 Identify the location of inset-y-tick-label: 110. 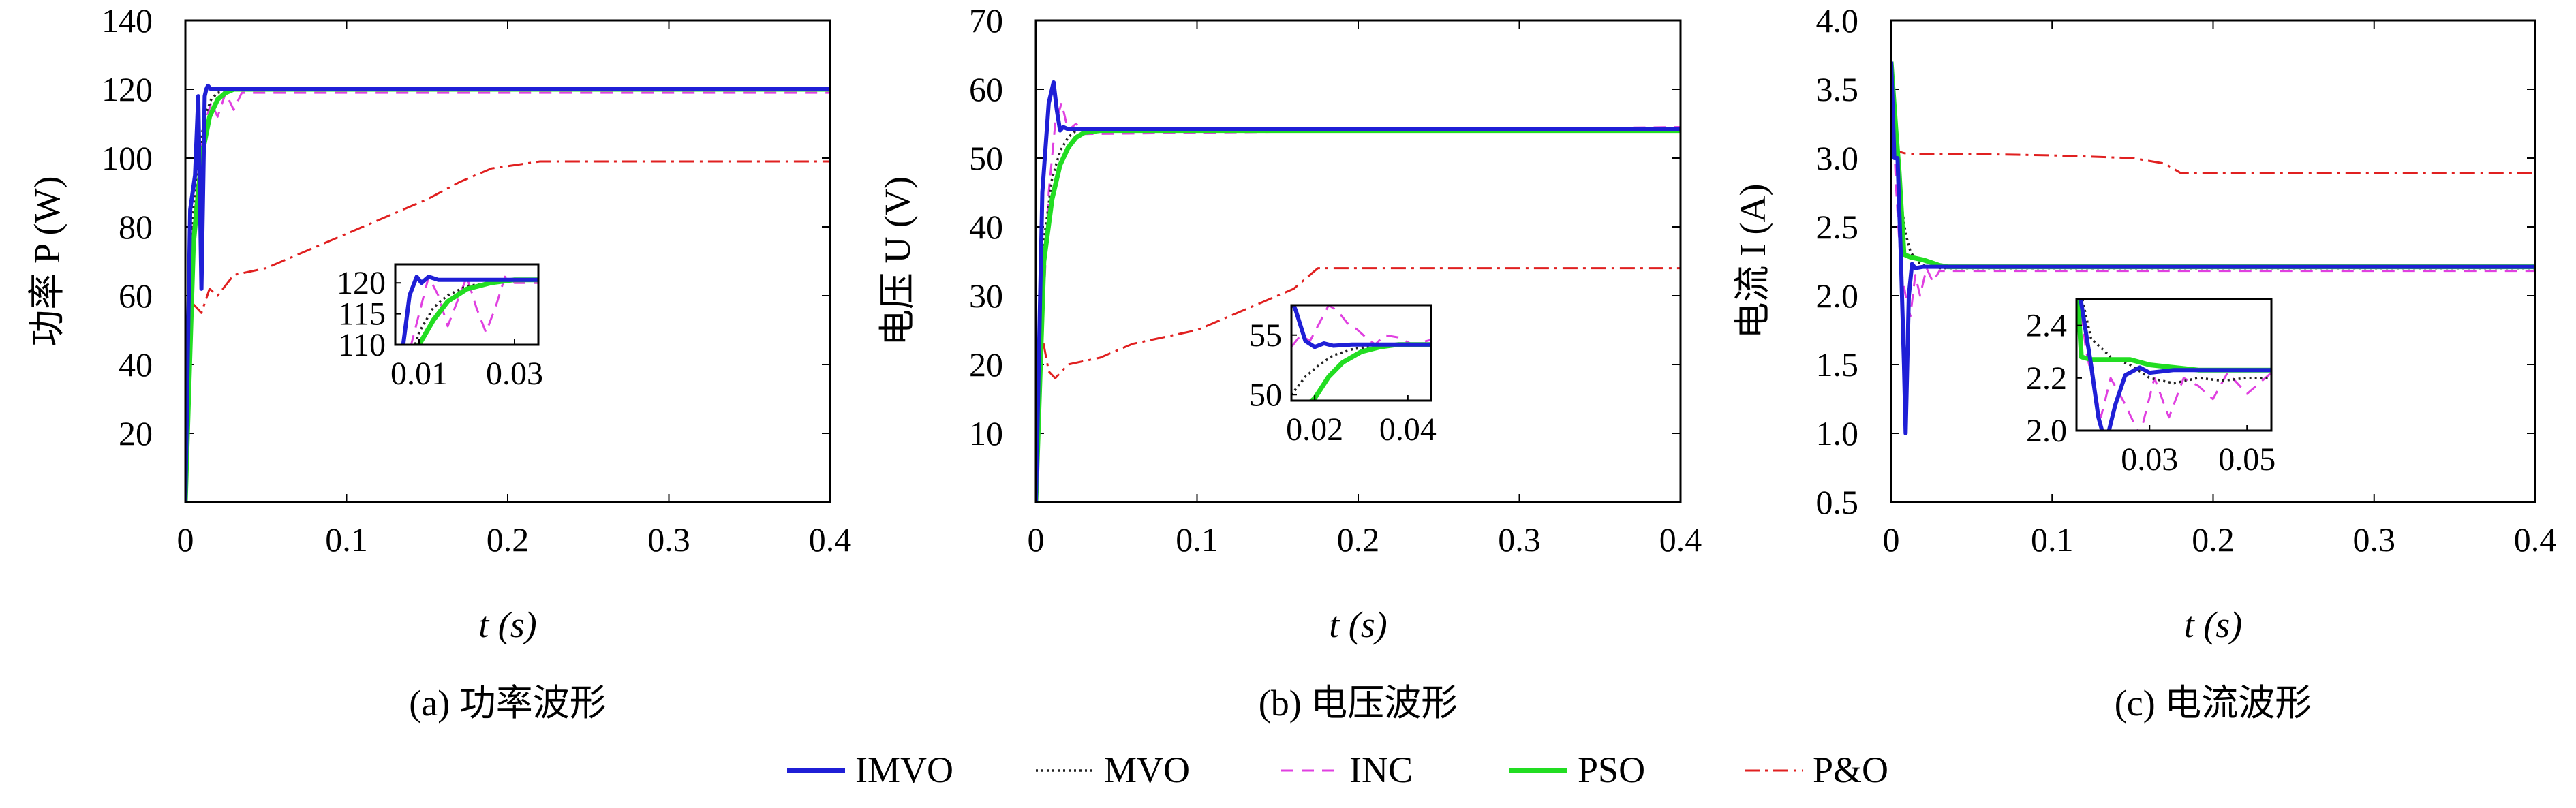
(362, 345).